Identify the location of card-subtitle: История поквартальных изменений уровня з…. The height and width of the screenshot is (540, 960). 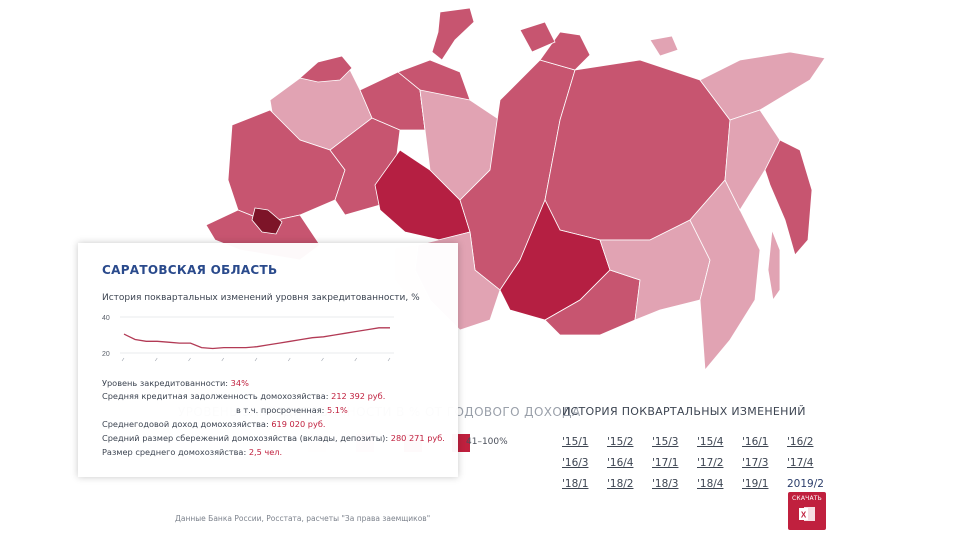
(261, 298).